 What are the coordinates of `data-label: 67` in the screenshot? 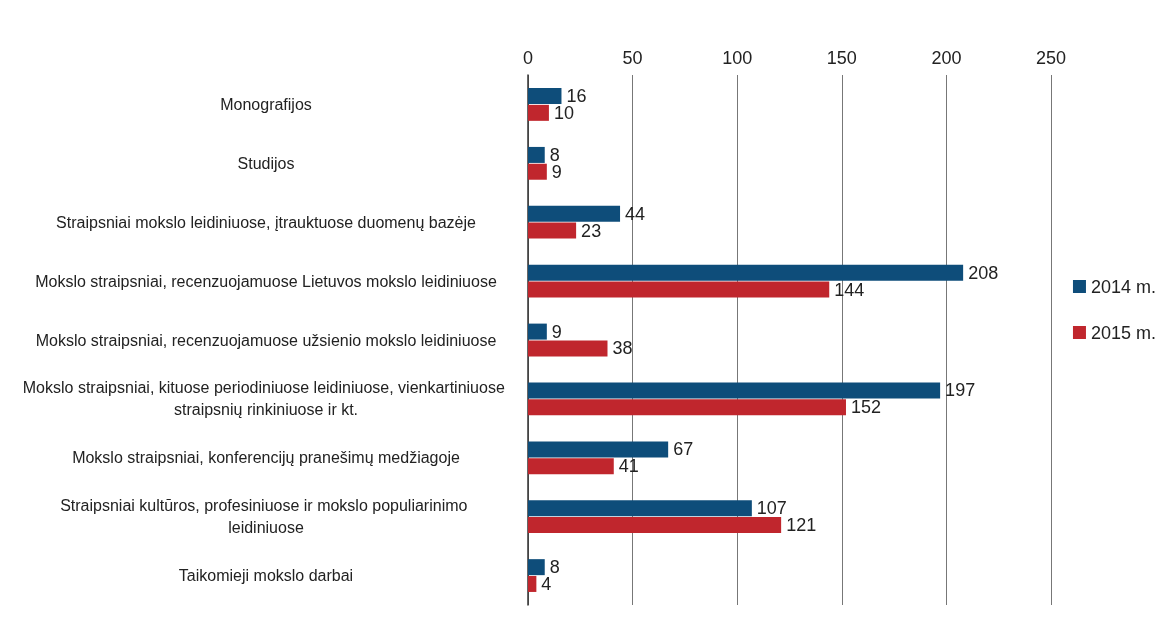 It's located at (683, 449).